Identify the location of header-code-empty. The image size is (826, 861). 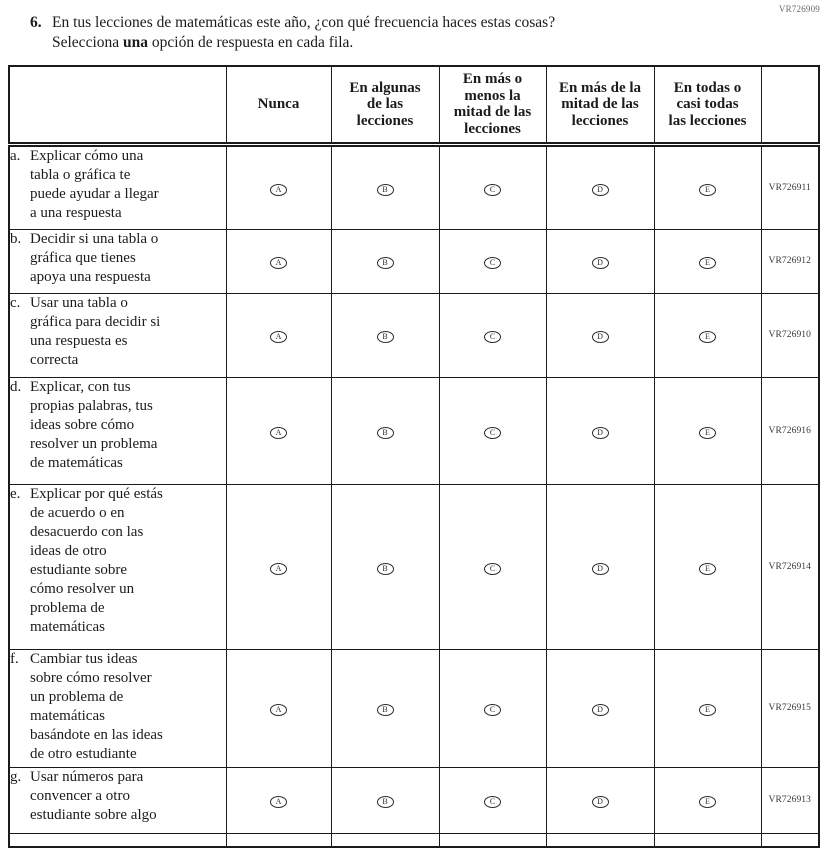
(790, 106).